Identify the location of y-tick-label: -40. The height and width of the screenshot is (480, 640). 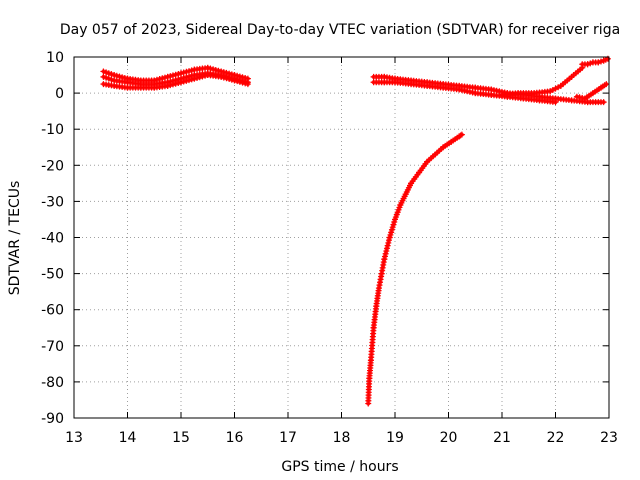
(52, 239).